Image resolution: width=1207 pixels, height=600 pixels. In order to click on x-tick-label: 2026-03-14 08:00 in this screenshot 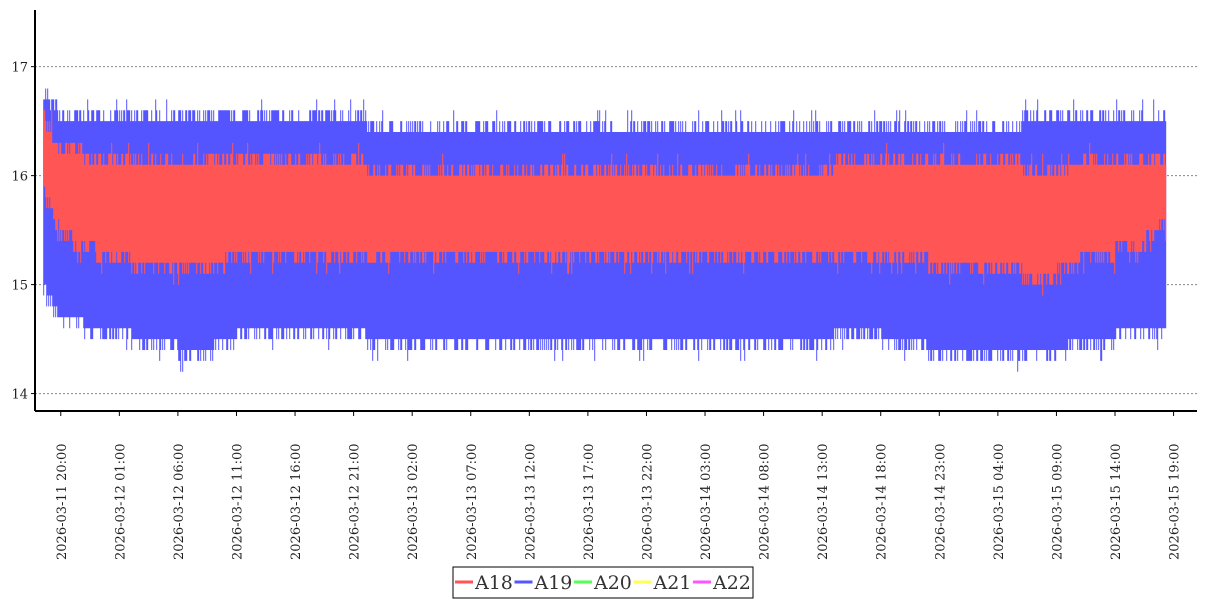, I will do `click(765, 501)`.